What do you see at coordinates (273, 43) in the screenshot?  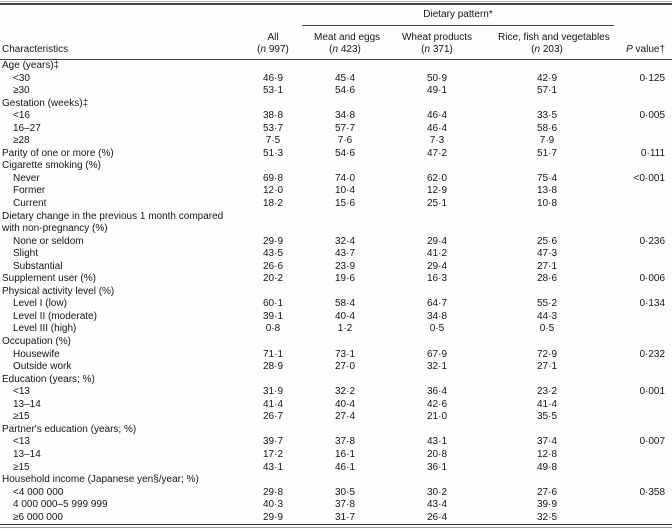 I see `column-header-all: All (n 997)` at bounding box center [273, 43].